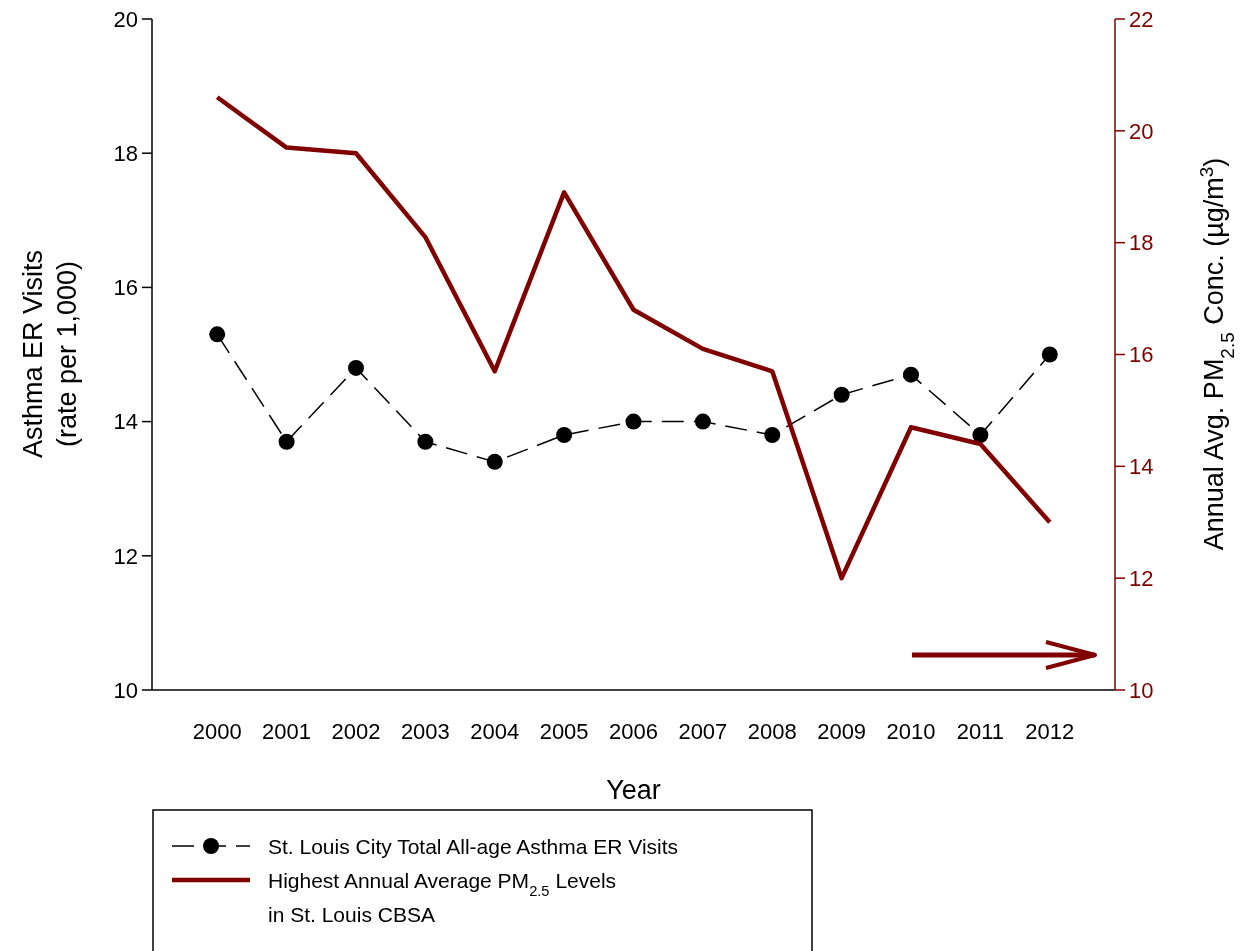  What do you see at coordinates (703, 731) in the screenshot?
I see `x-tick-label: 2007` at bounding box center [703, 731].